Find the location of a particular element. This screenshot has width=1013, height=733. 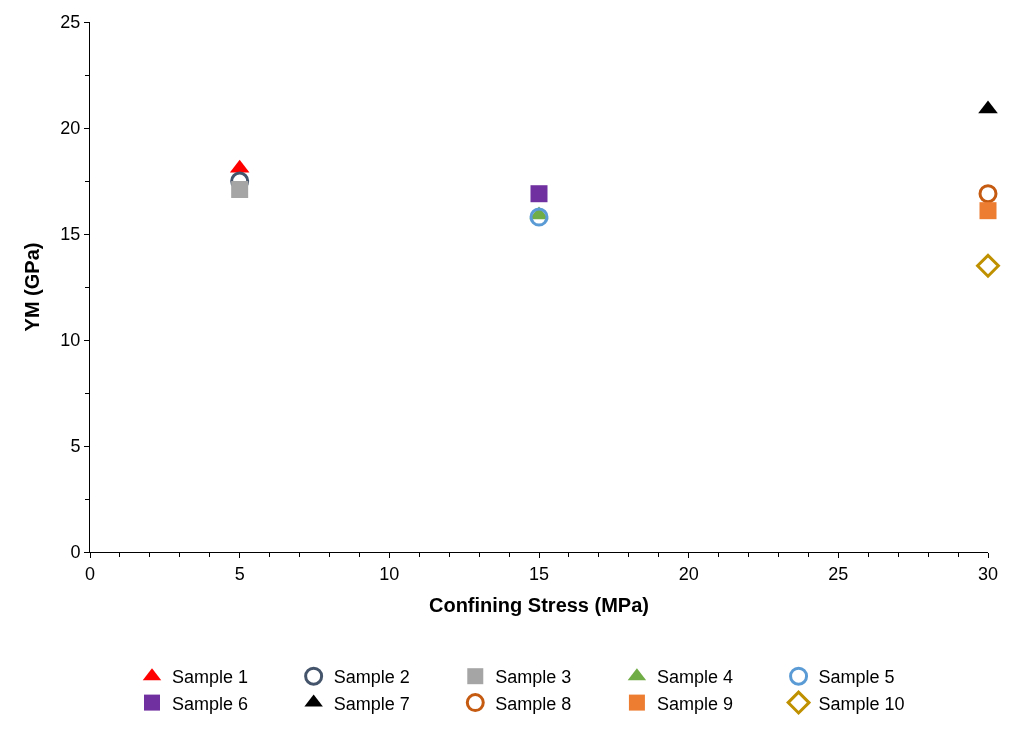

legend-label: Sample 5 is located at coordinates (856, 677).